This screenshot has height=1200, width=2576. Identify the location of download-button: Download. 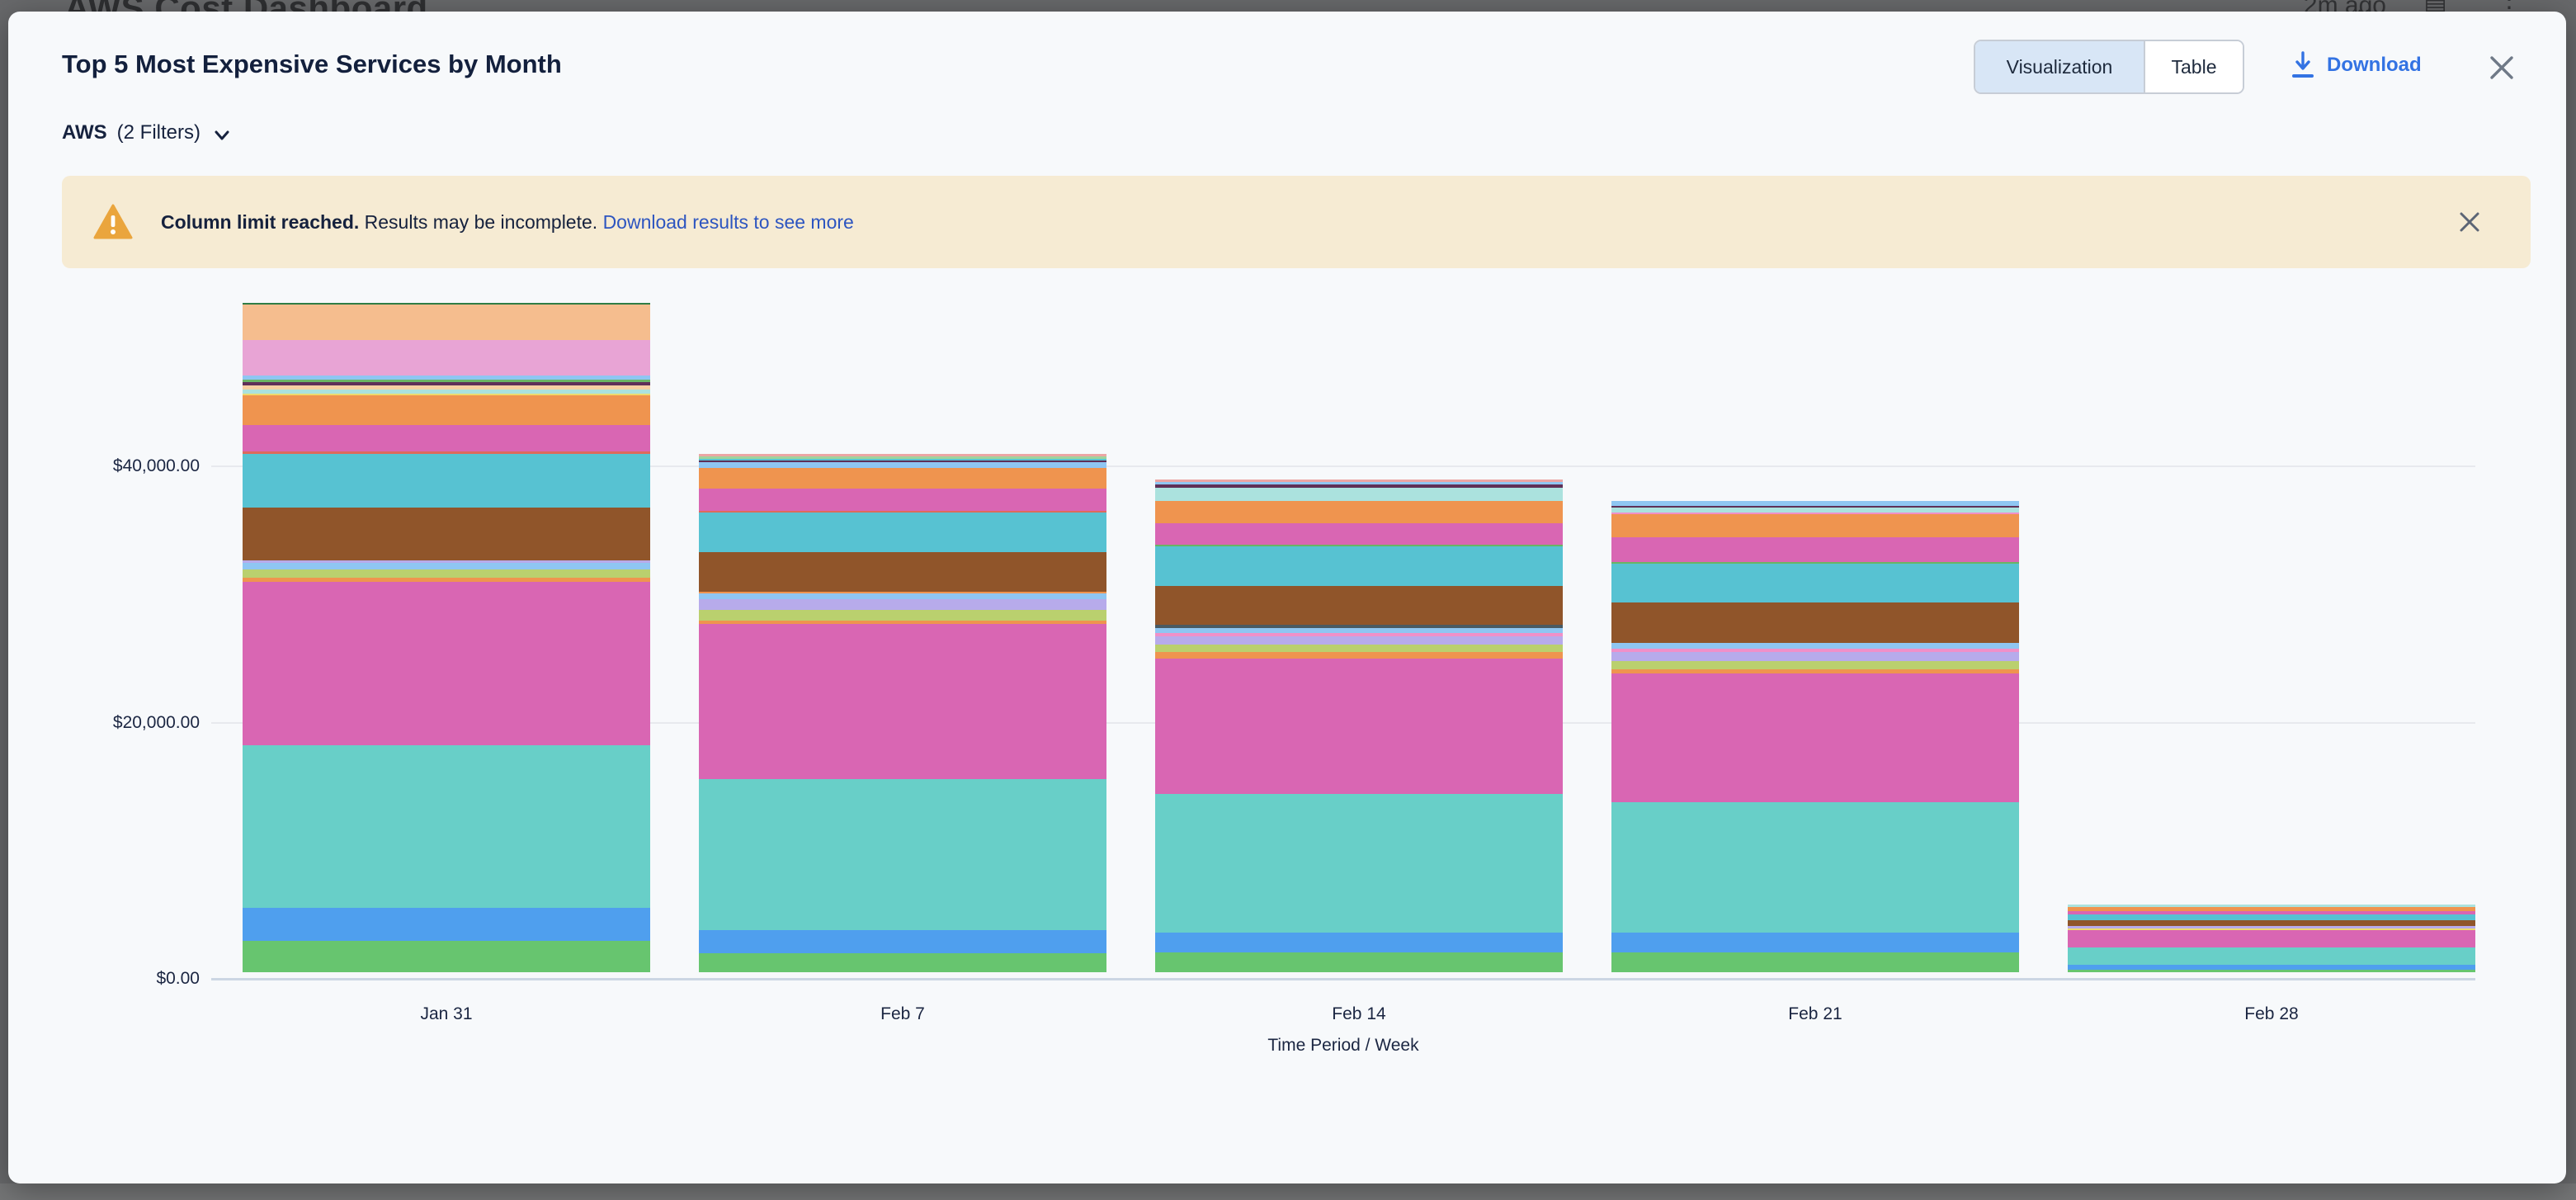
(2356, 65).